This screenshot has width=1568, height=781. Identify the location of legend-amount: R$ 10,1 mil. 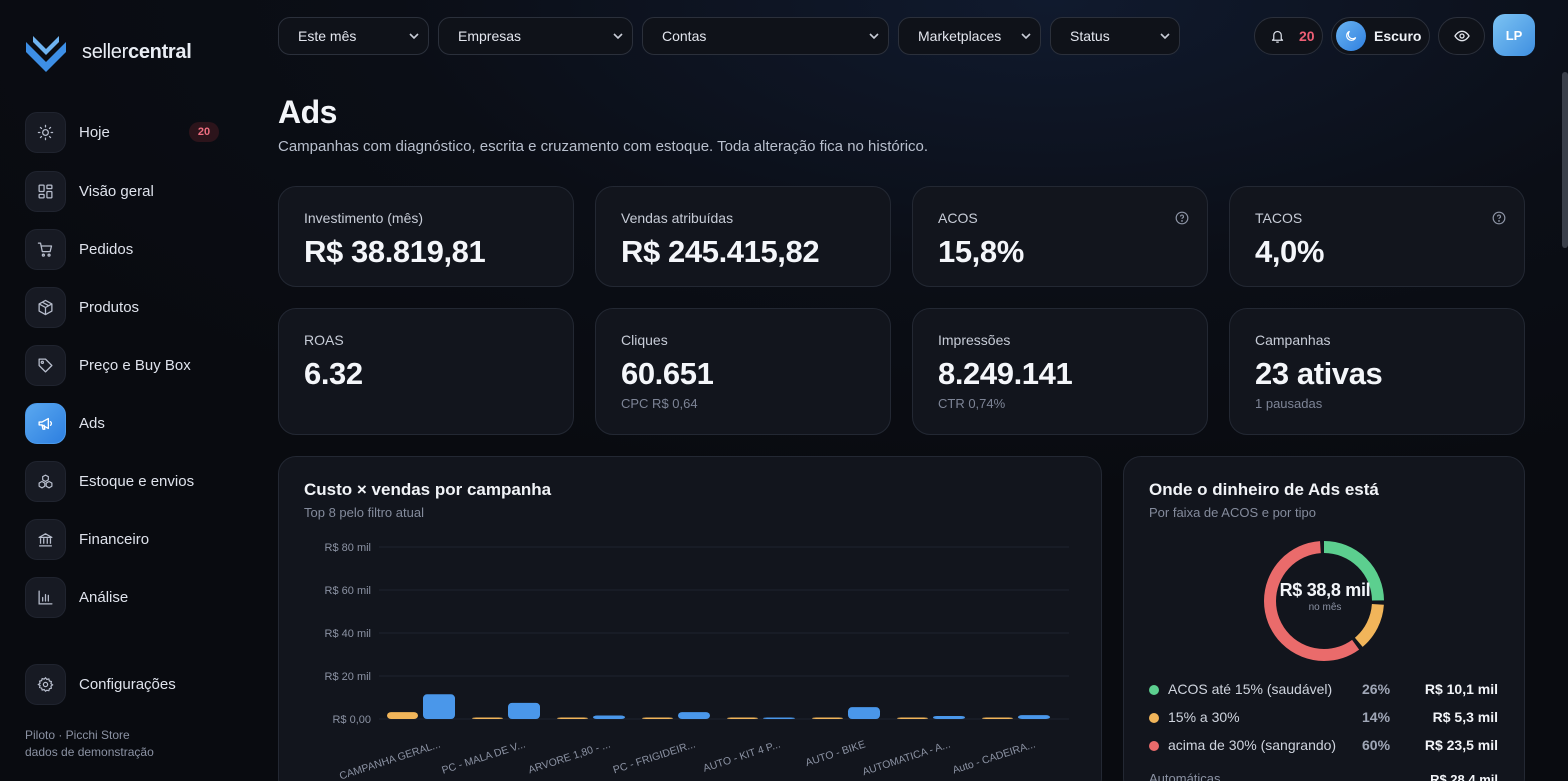
(1461, 689).